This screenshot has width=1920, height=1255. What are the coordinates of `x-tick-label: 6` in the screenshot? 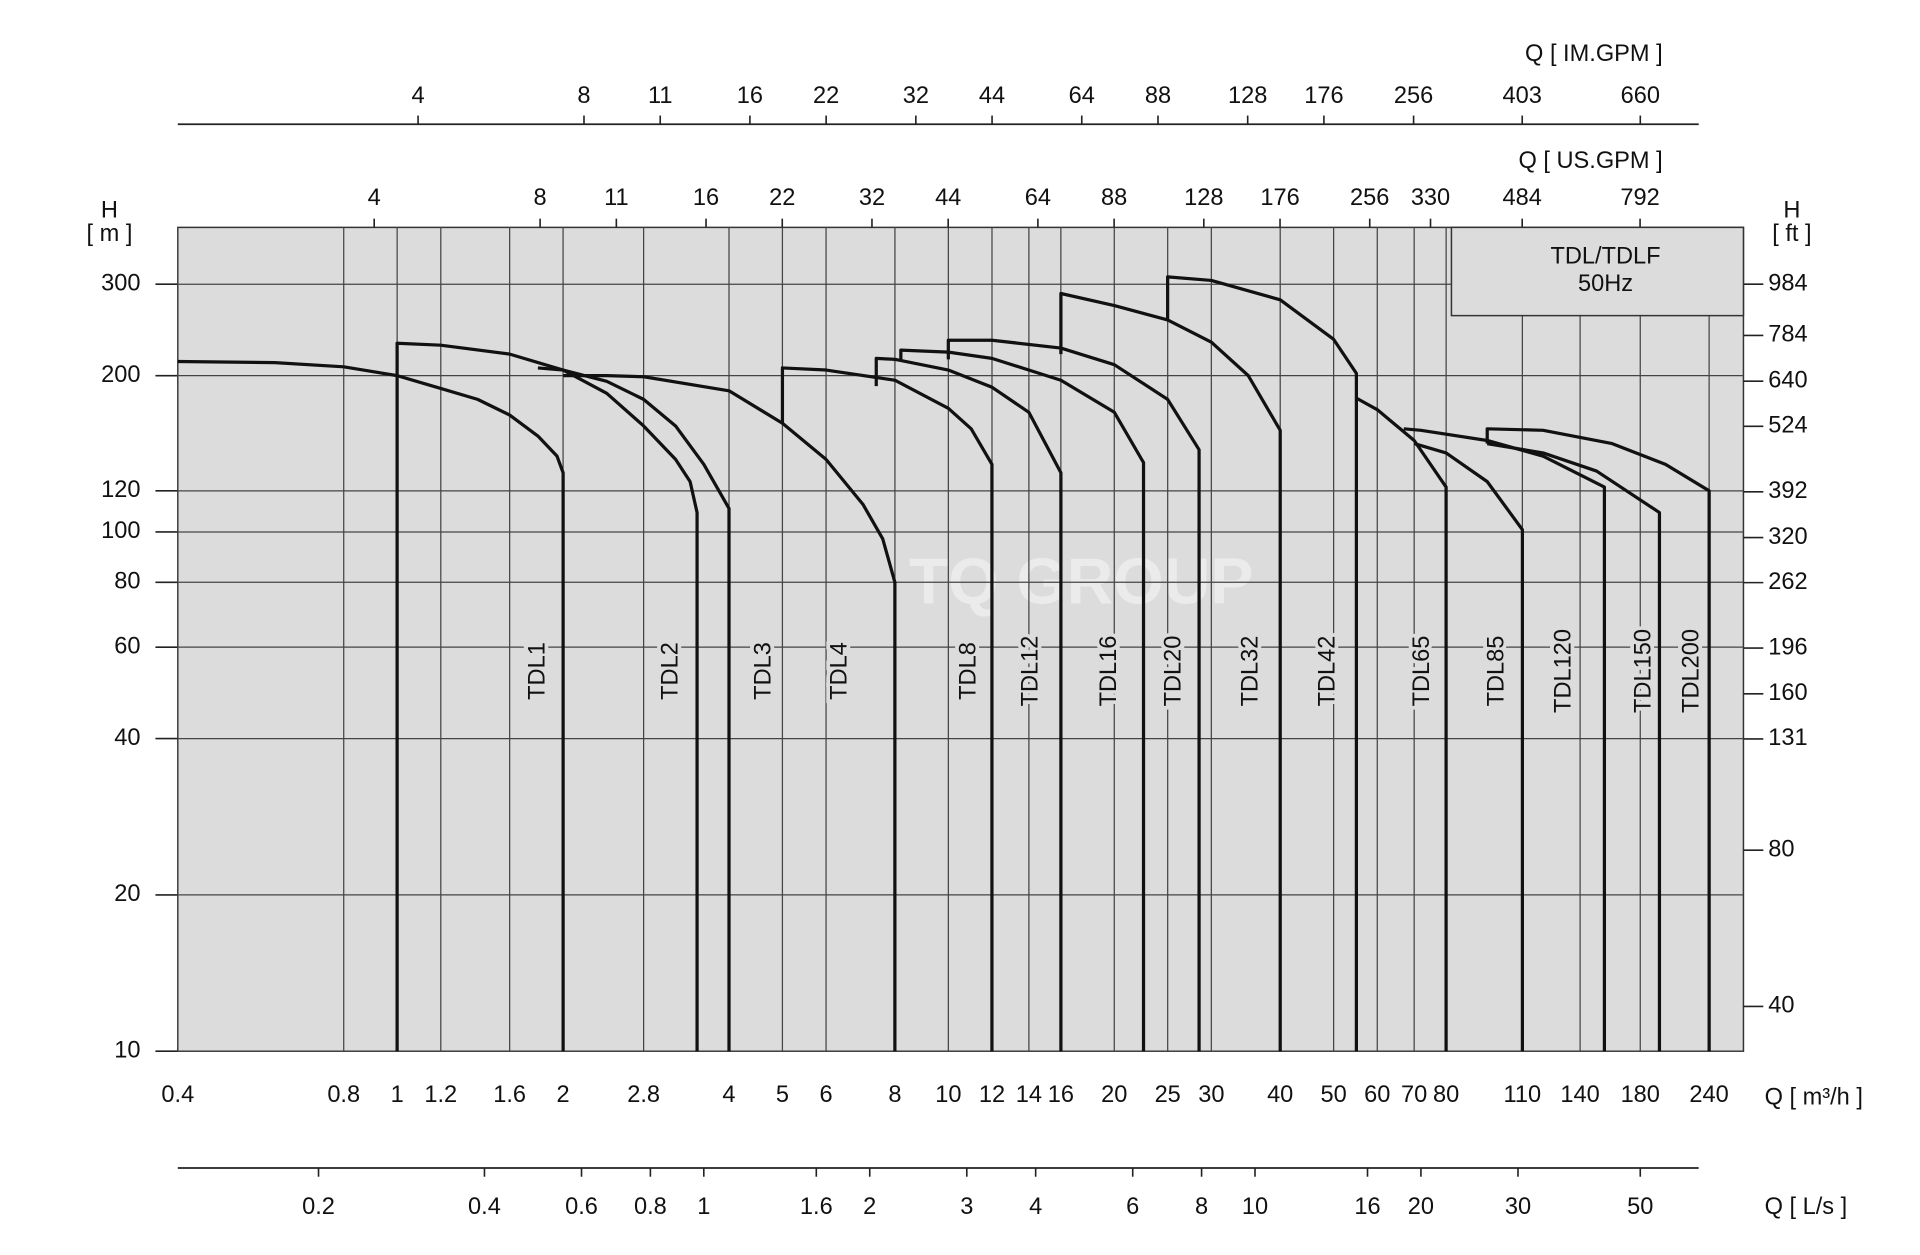 It's located at (826, 1095).